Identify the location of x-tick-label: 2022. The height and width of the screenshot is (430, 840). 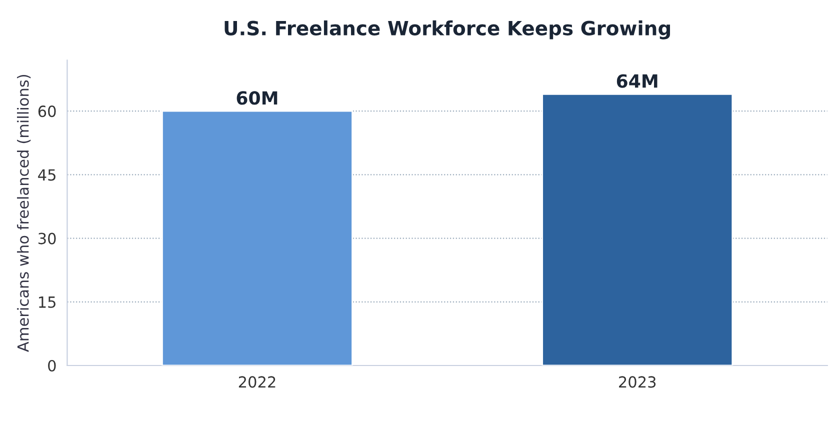
(257, 382).